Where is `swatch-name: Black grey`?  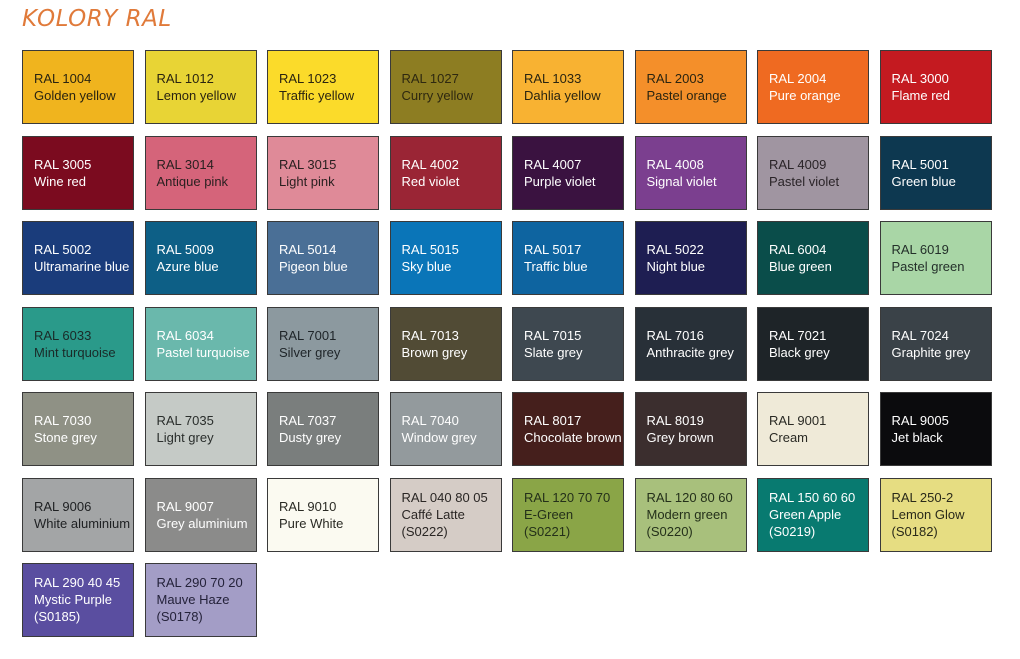 swatch-name: Black grey is located at coordinates (799, 352).